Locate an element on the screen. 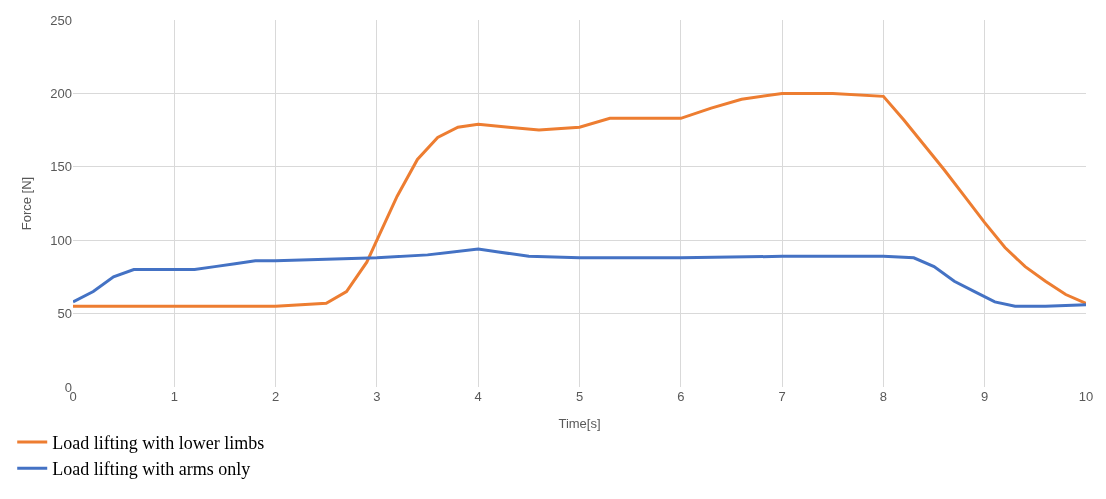  x-tick-label: 7 is located at coordinates (782, 396).